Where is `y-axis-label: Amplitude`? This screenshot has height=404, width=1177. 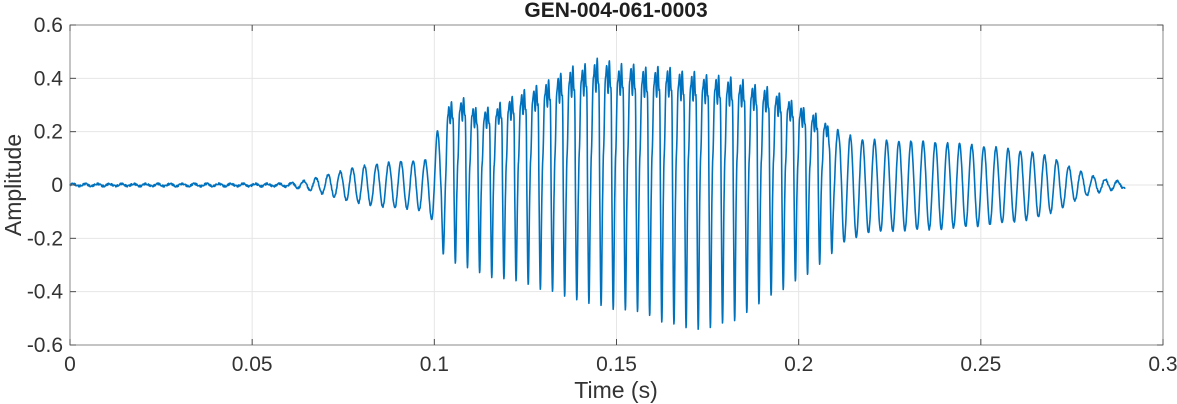
y-axis-label: Amplitude is located at coordinates (13, 185).